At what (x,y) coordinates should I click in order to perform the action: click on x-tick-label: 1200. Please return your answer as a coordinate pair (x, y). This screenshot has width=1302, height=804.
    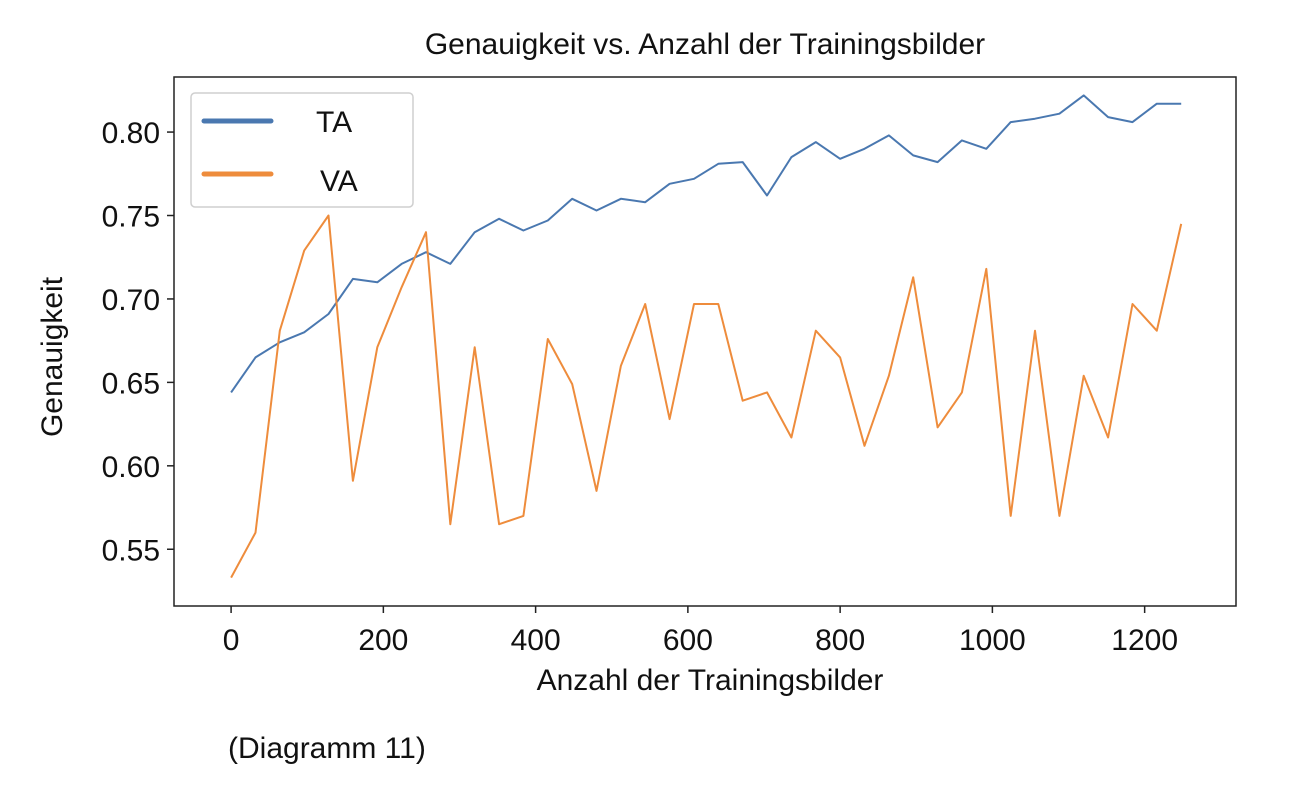
    Looking at the image, I should click on (1144, 640).